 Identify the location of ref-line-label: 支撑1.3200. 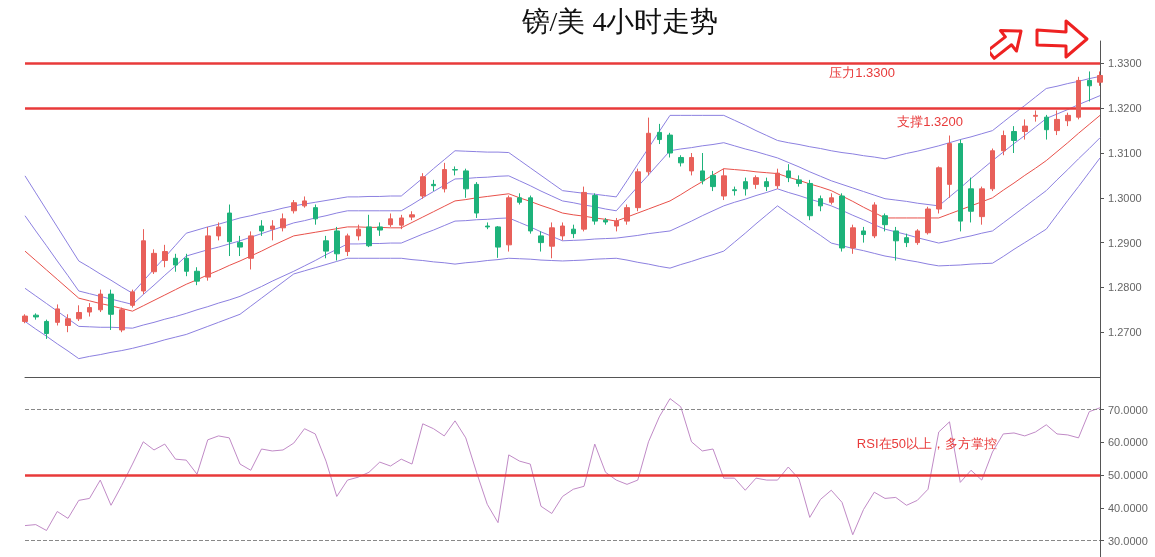
(930, 122).